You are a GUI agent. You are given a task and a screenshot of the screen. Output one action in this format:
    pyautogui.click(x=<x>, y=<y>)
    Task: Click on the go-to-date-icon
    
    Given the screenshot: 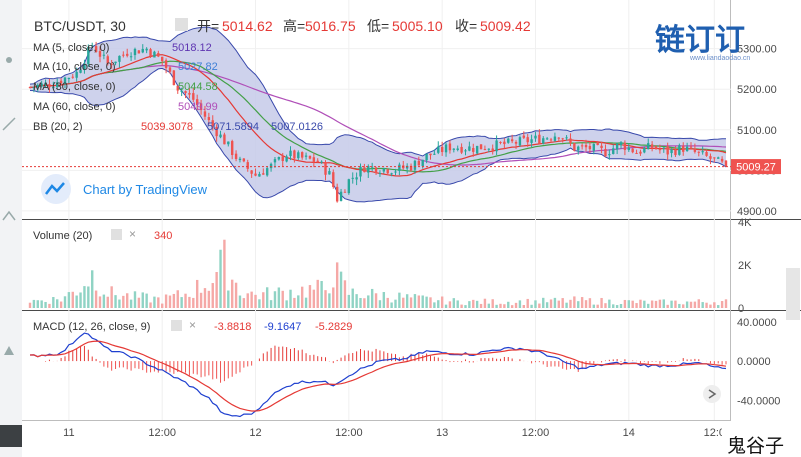 What is the action you would take?
    pyautogui.click(x=712, y=394)
    